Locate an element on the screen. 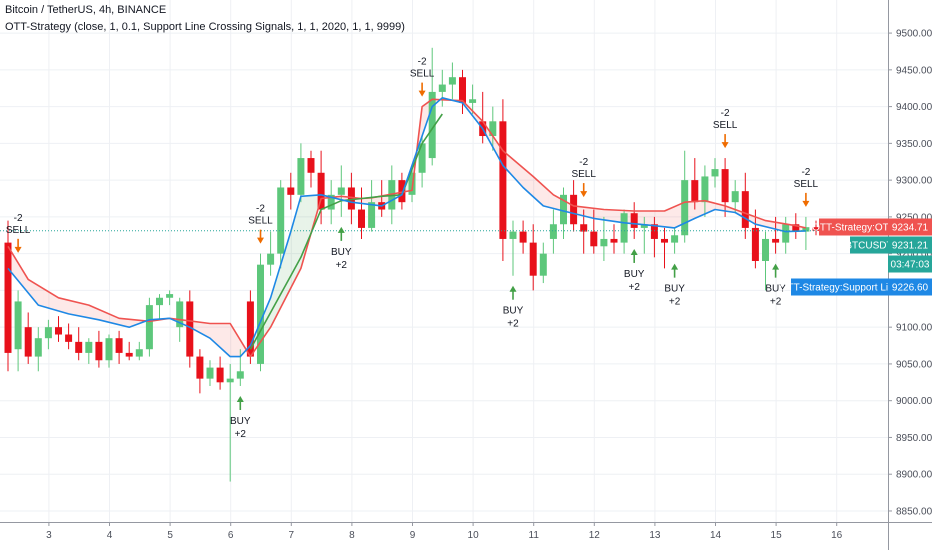  support-tag-label: OTT-Strategy:Support Line is located at coordinates (840, 288).